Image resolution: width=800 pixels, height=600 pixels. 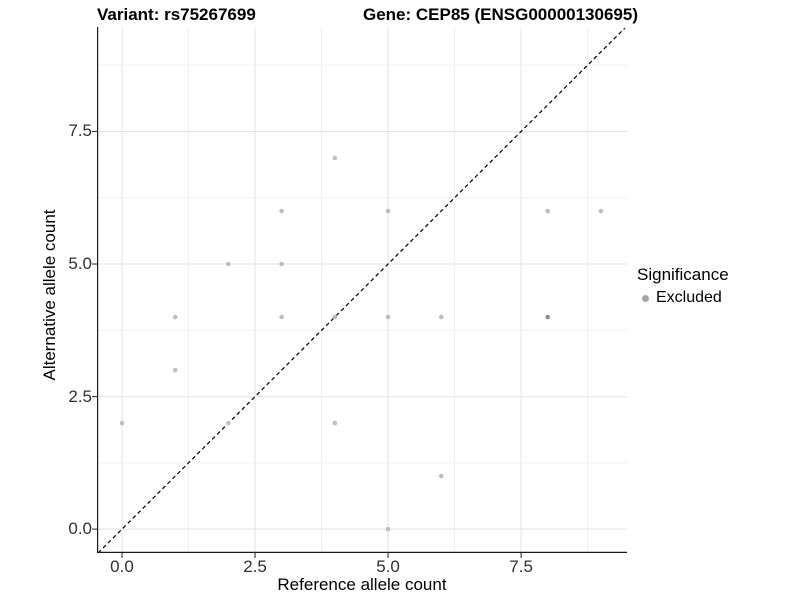 What do you see at coordinates (500, 14) in the screenshot?
I see `plot-title-gene: Gene: CEP85 (ENSG00000130695)` at bounding box center [500, 14].